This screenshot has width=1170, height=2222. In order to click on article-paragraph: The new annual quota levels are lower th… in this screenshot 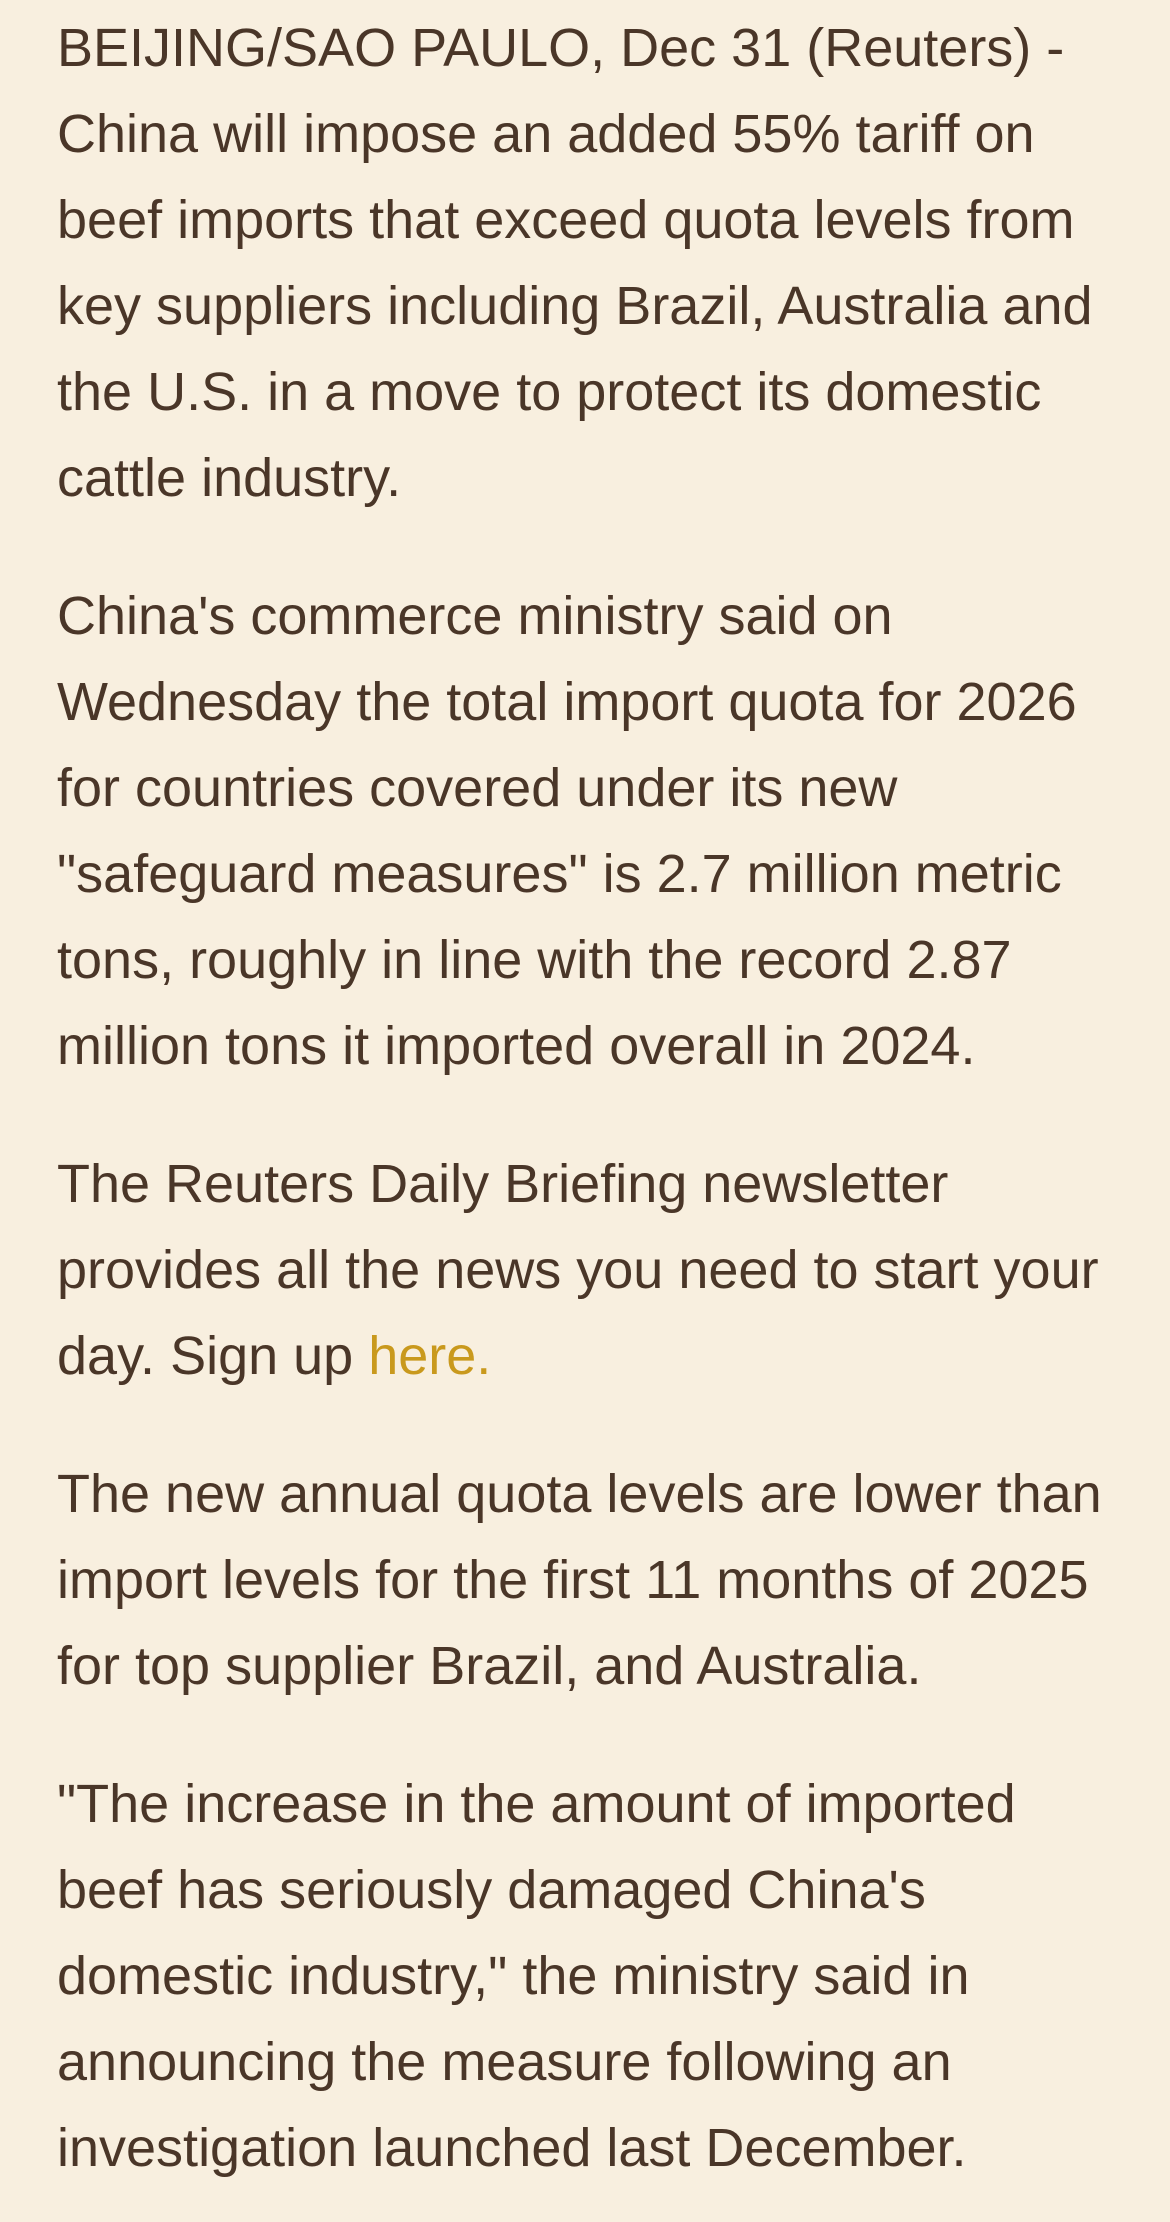, I will do `click(586, 1580)`.